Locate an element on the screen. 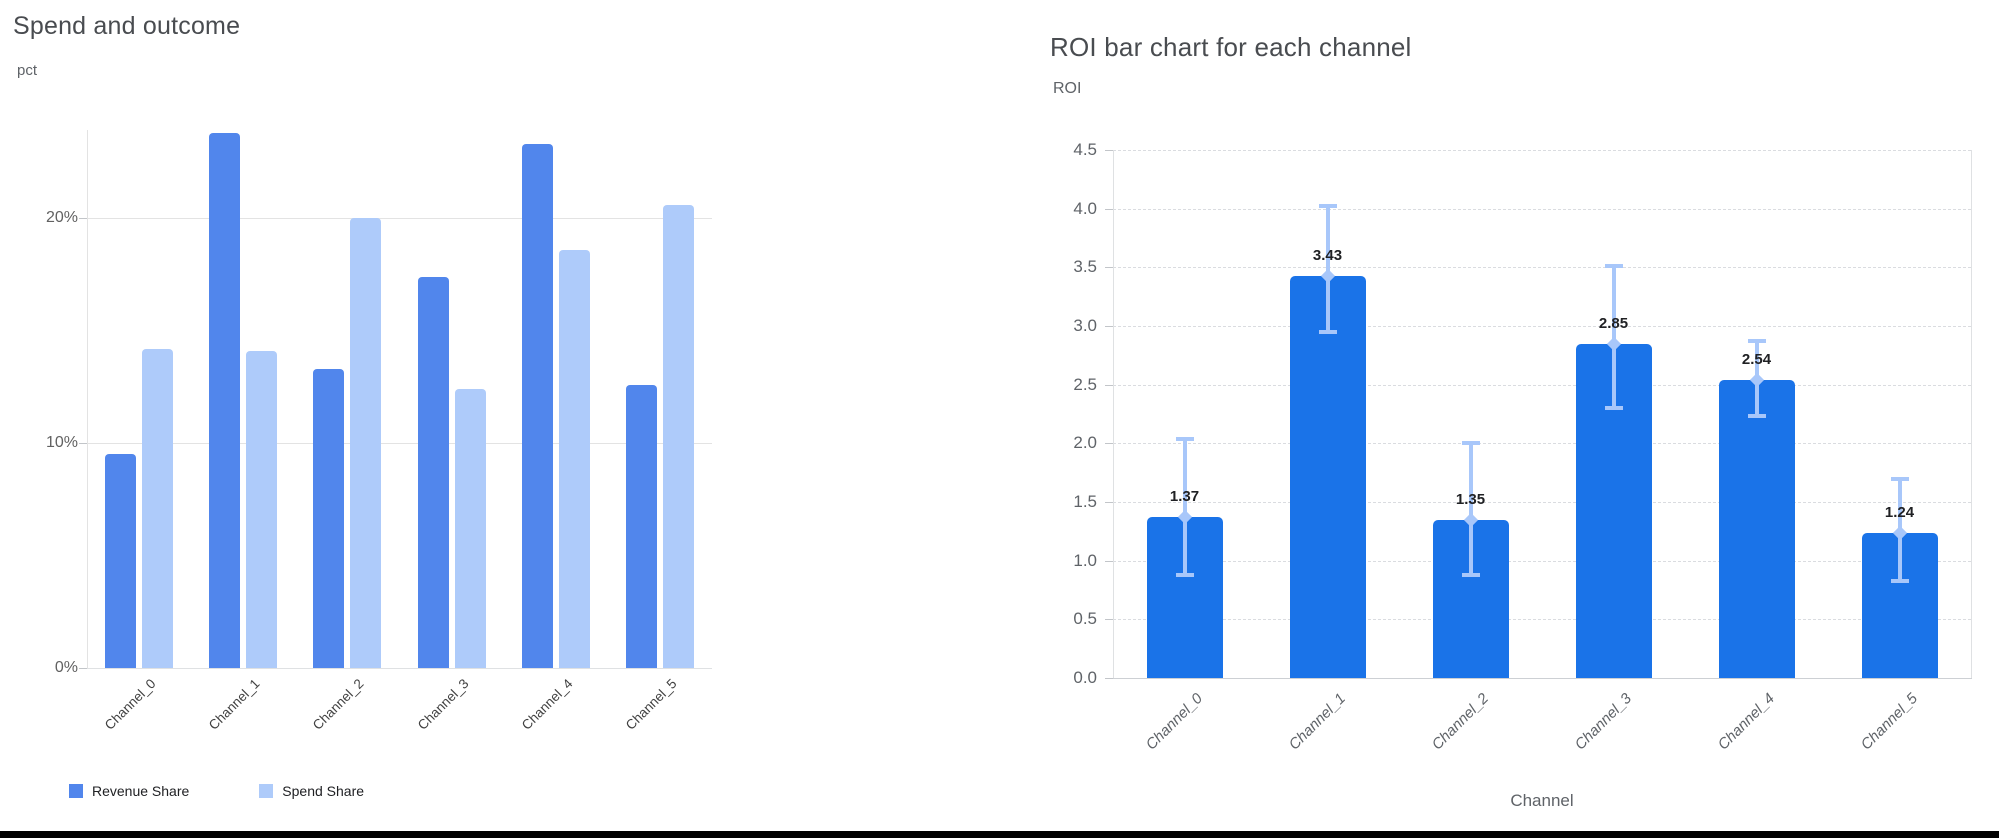  bottom-border-bar is located at coordinates (999, 834).